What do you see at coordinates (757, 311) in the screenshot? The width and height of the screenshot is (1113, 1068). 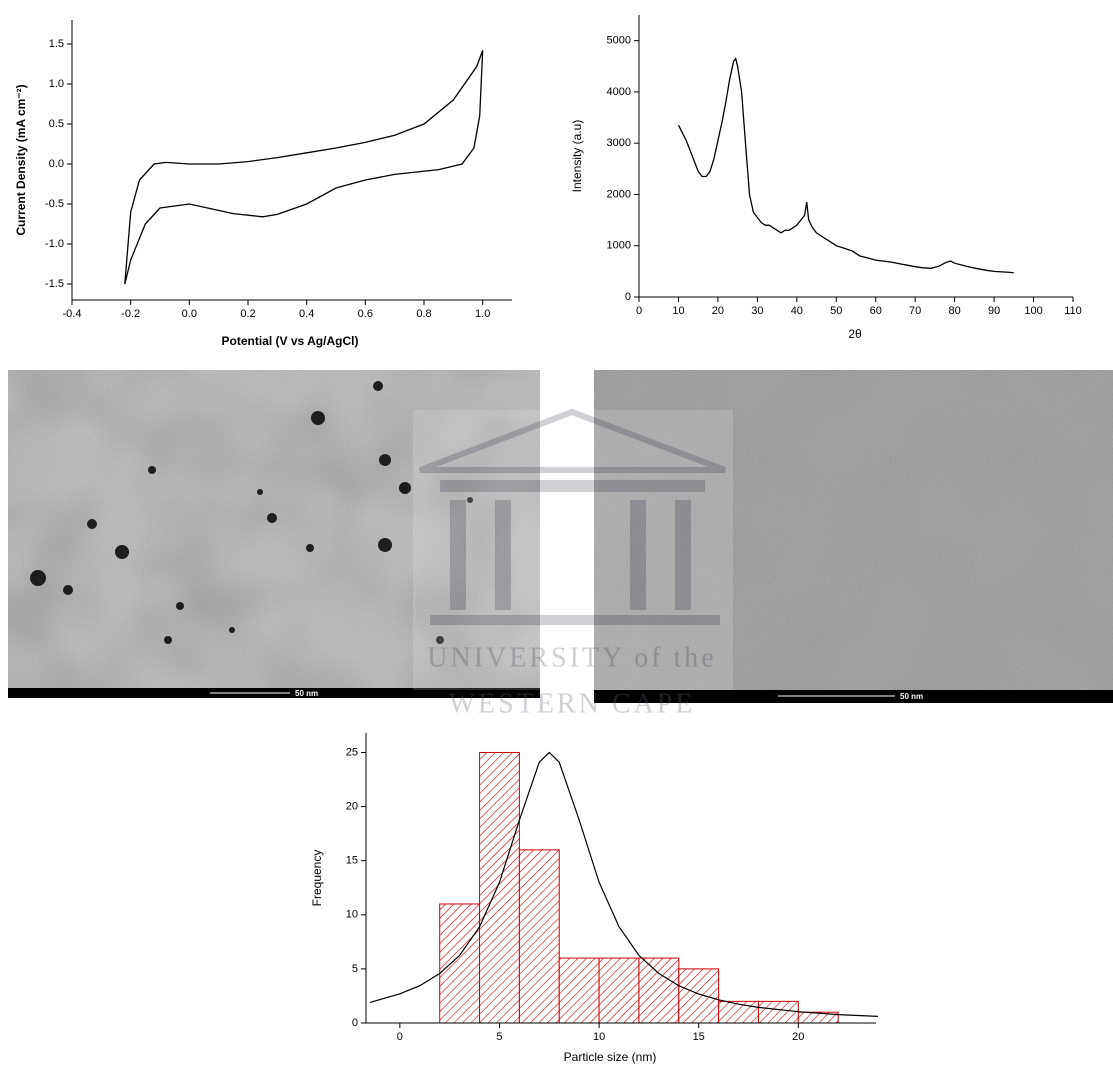 I see `x-tick-label: 30` at bounding box center [757, 311].